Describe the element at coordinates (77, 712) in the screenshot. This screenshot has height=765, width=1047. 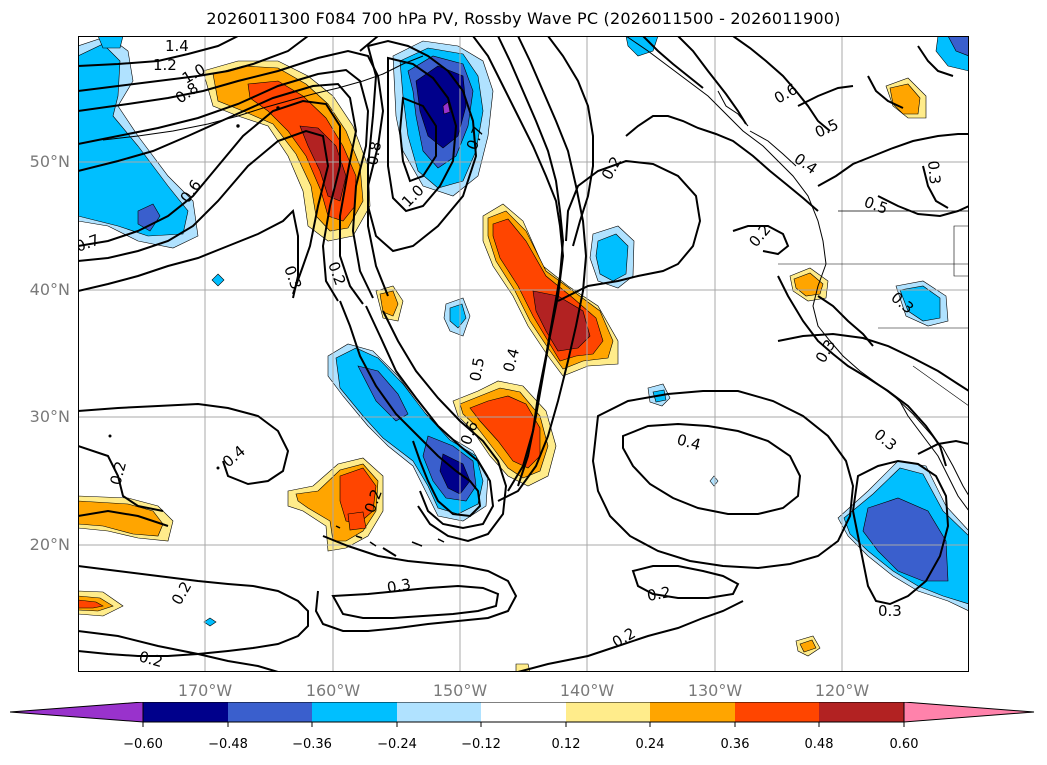
I see `colorbar-extend-low` at that location.